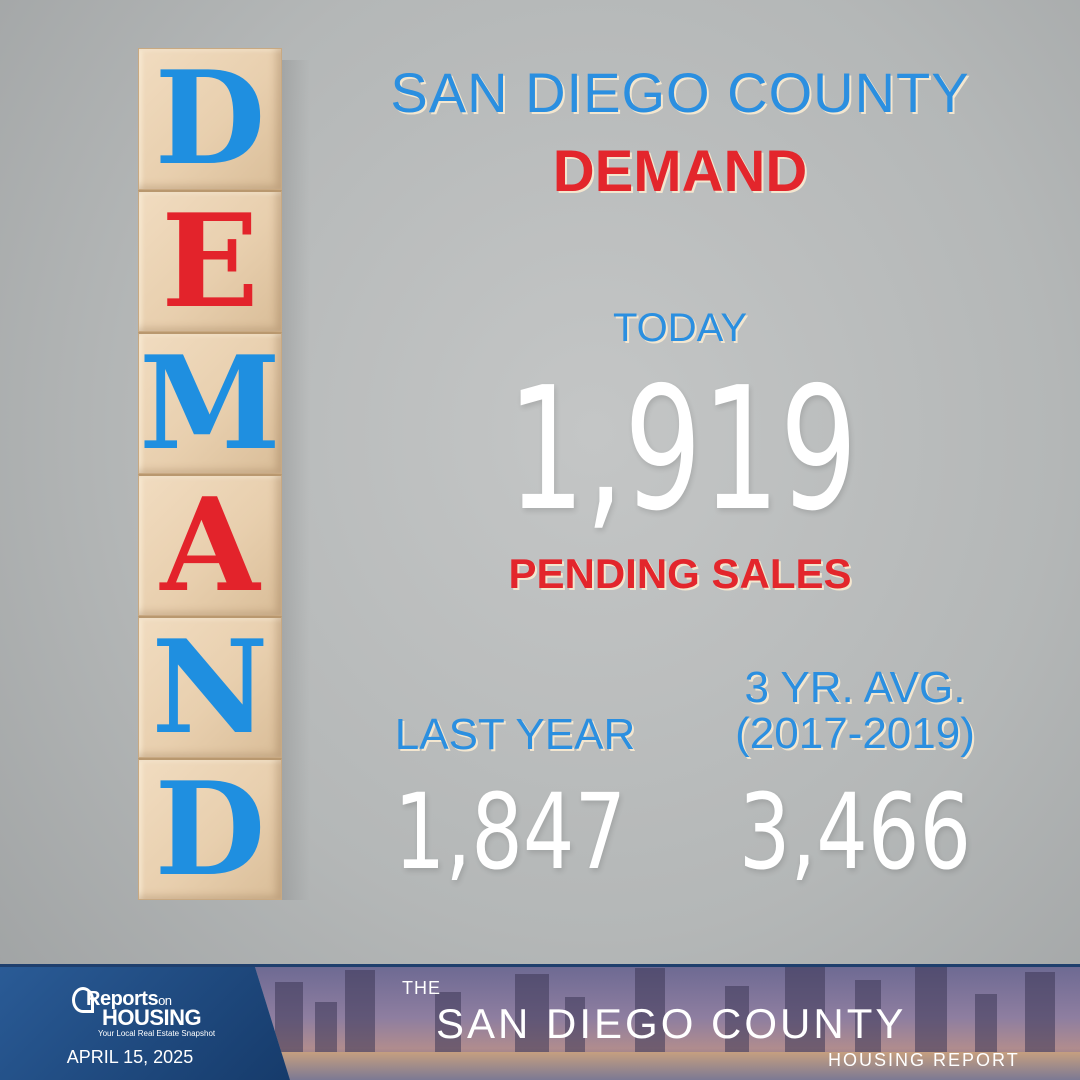 The height and width of the screenshot is (1080, 1080). I want to click on block-letter: A, so click(210, 545).